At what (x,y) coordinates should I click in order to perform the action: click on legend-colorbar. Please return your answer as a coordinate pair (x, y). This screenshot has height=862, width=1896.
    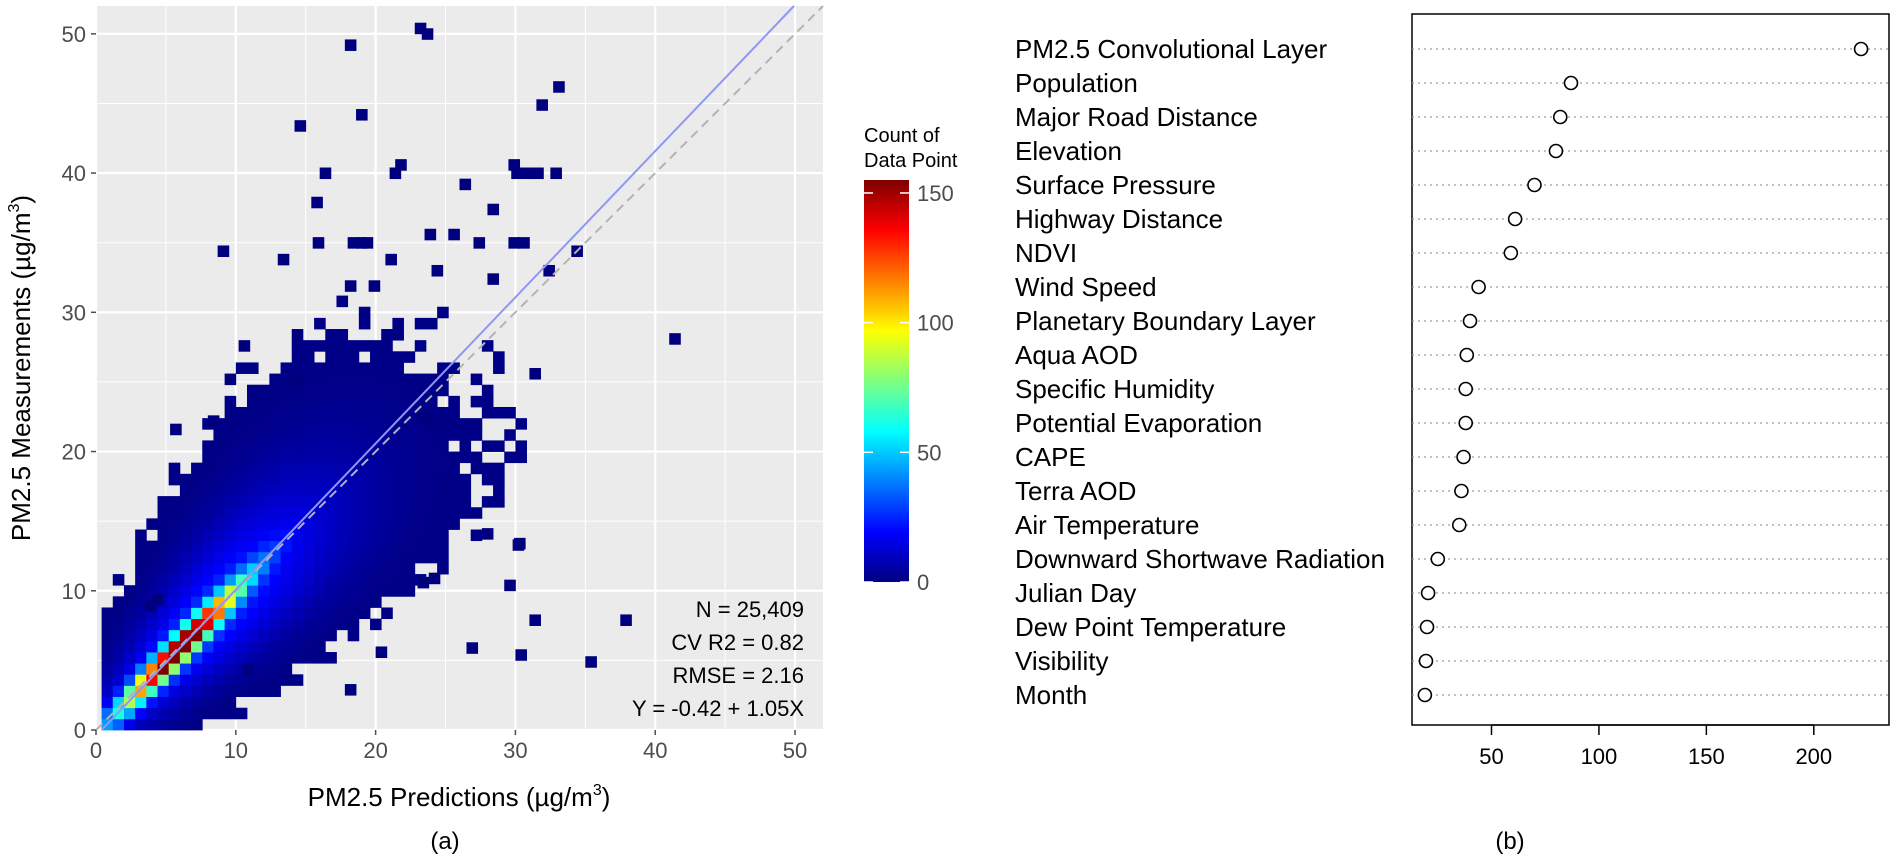
    Looking at the image, I should click on (886, 381).